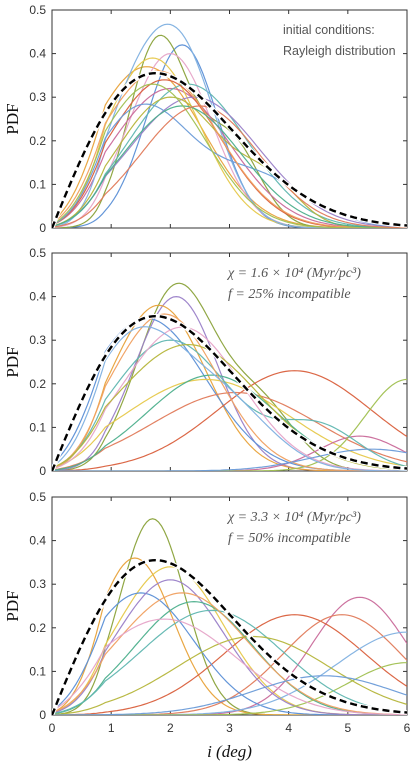  Describe the element at coordinates (293, 517) in the screenshot. I see `annotation-line: χ = 3.3 × 10⁴ (Myr/pc³)` at that location.